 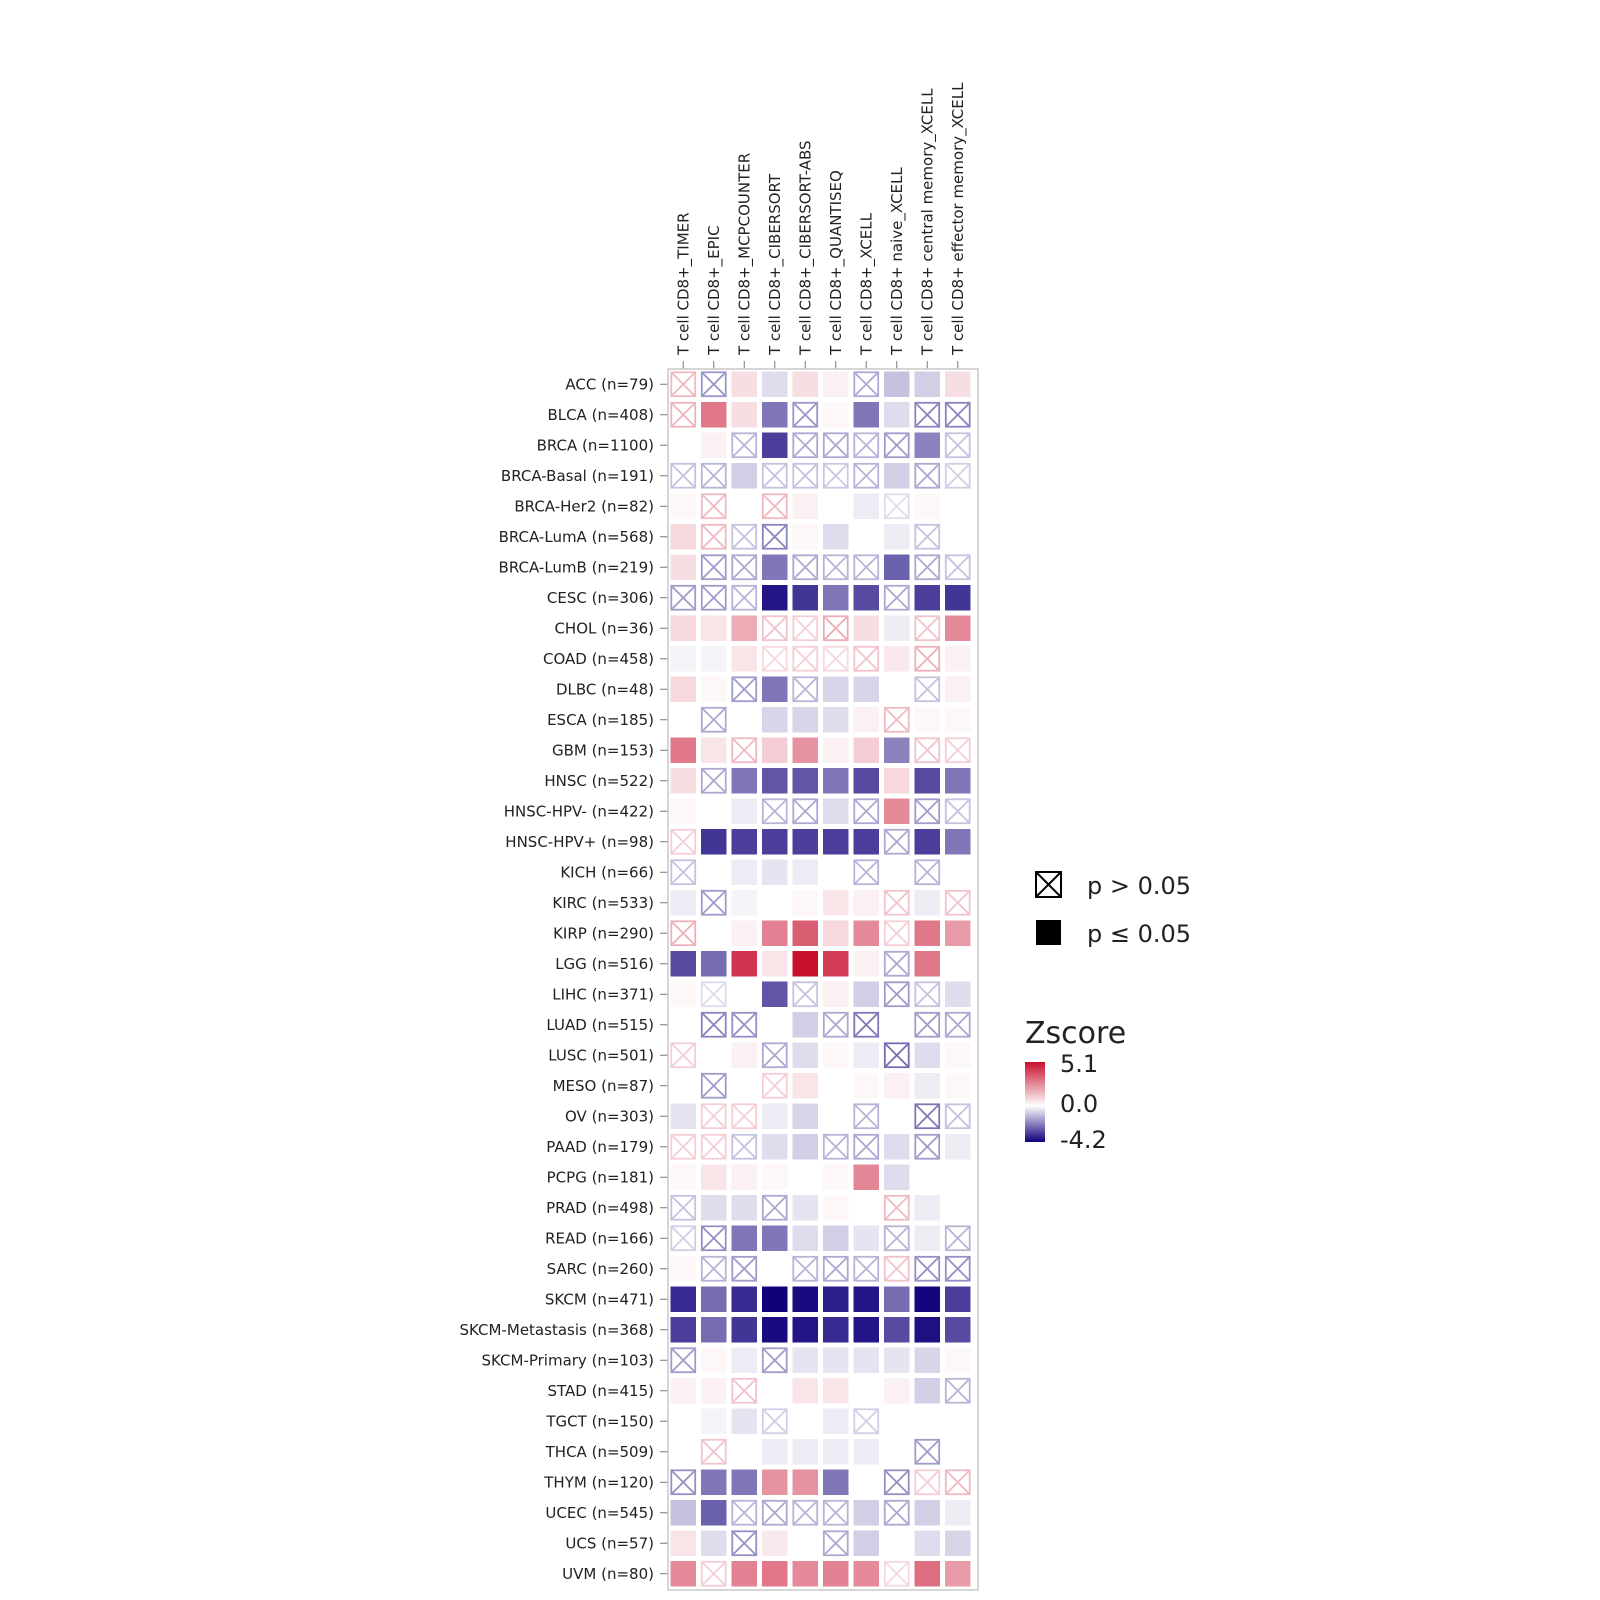 What do you see at coordinates (609, 1116) in the screenshot?
I see `row-label: OV (n=303)` at bounding box center [609, 1116].